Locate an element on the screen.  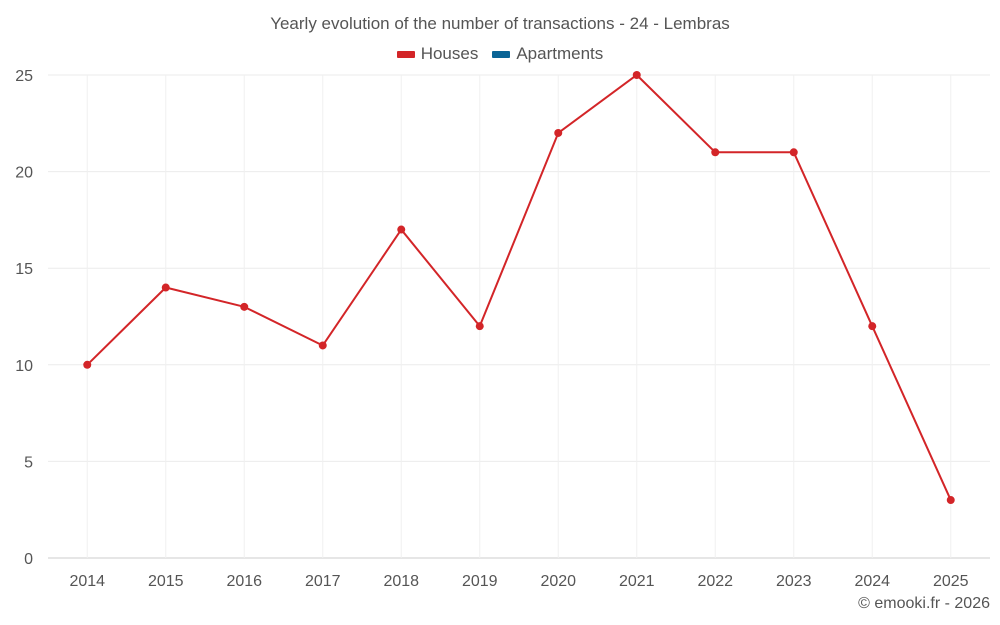
x-tick-label: 2022 is located at coordinates (715, 581).